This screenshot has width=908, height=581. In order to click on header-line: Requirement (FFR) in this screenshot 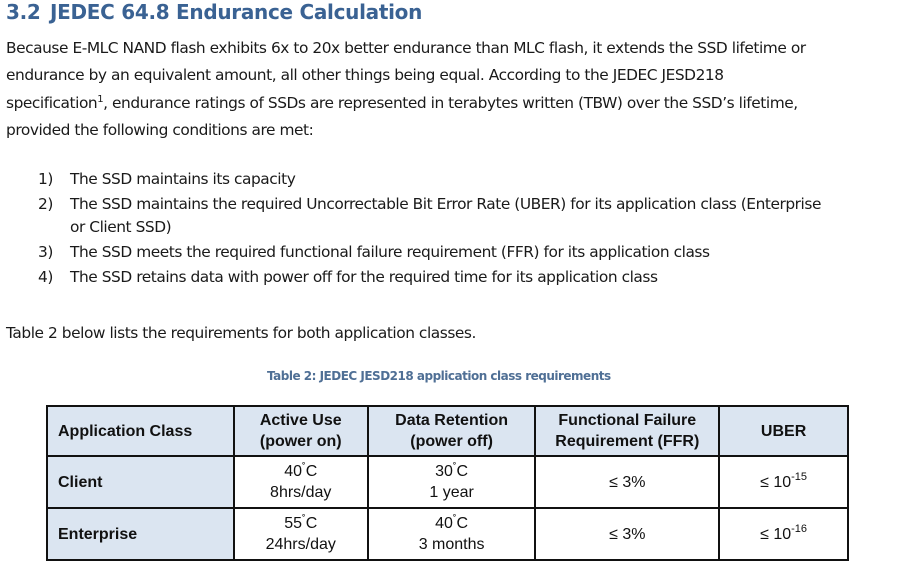, I will do `click(627, 441)`.